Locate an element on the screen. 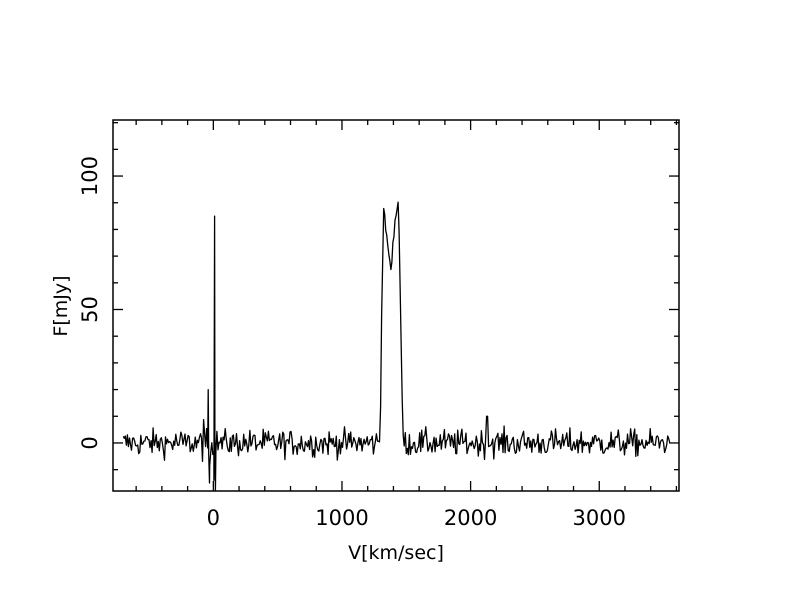  y-tick-labels: 0 50 100 is located at coordinates (90, 303).